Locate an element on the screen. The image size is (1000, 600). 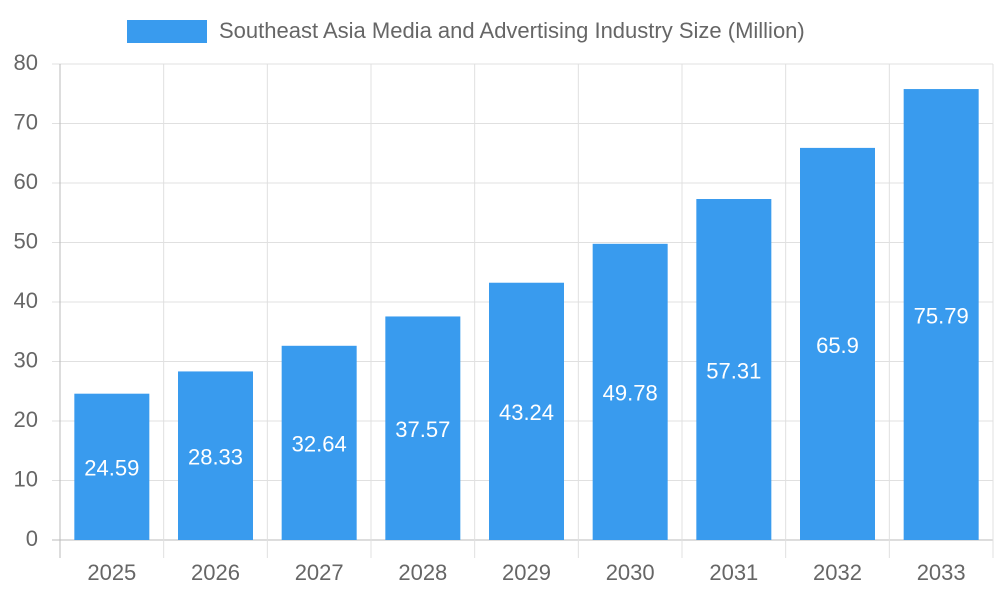
y-tick-label: 70 is located at coordinates (26, 121).